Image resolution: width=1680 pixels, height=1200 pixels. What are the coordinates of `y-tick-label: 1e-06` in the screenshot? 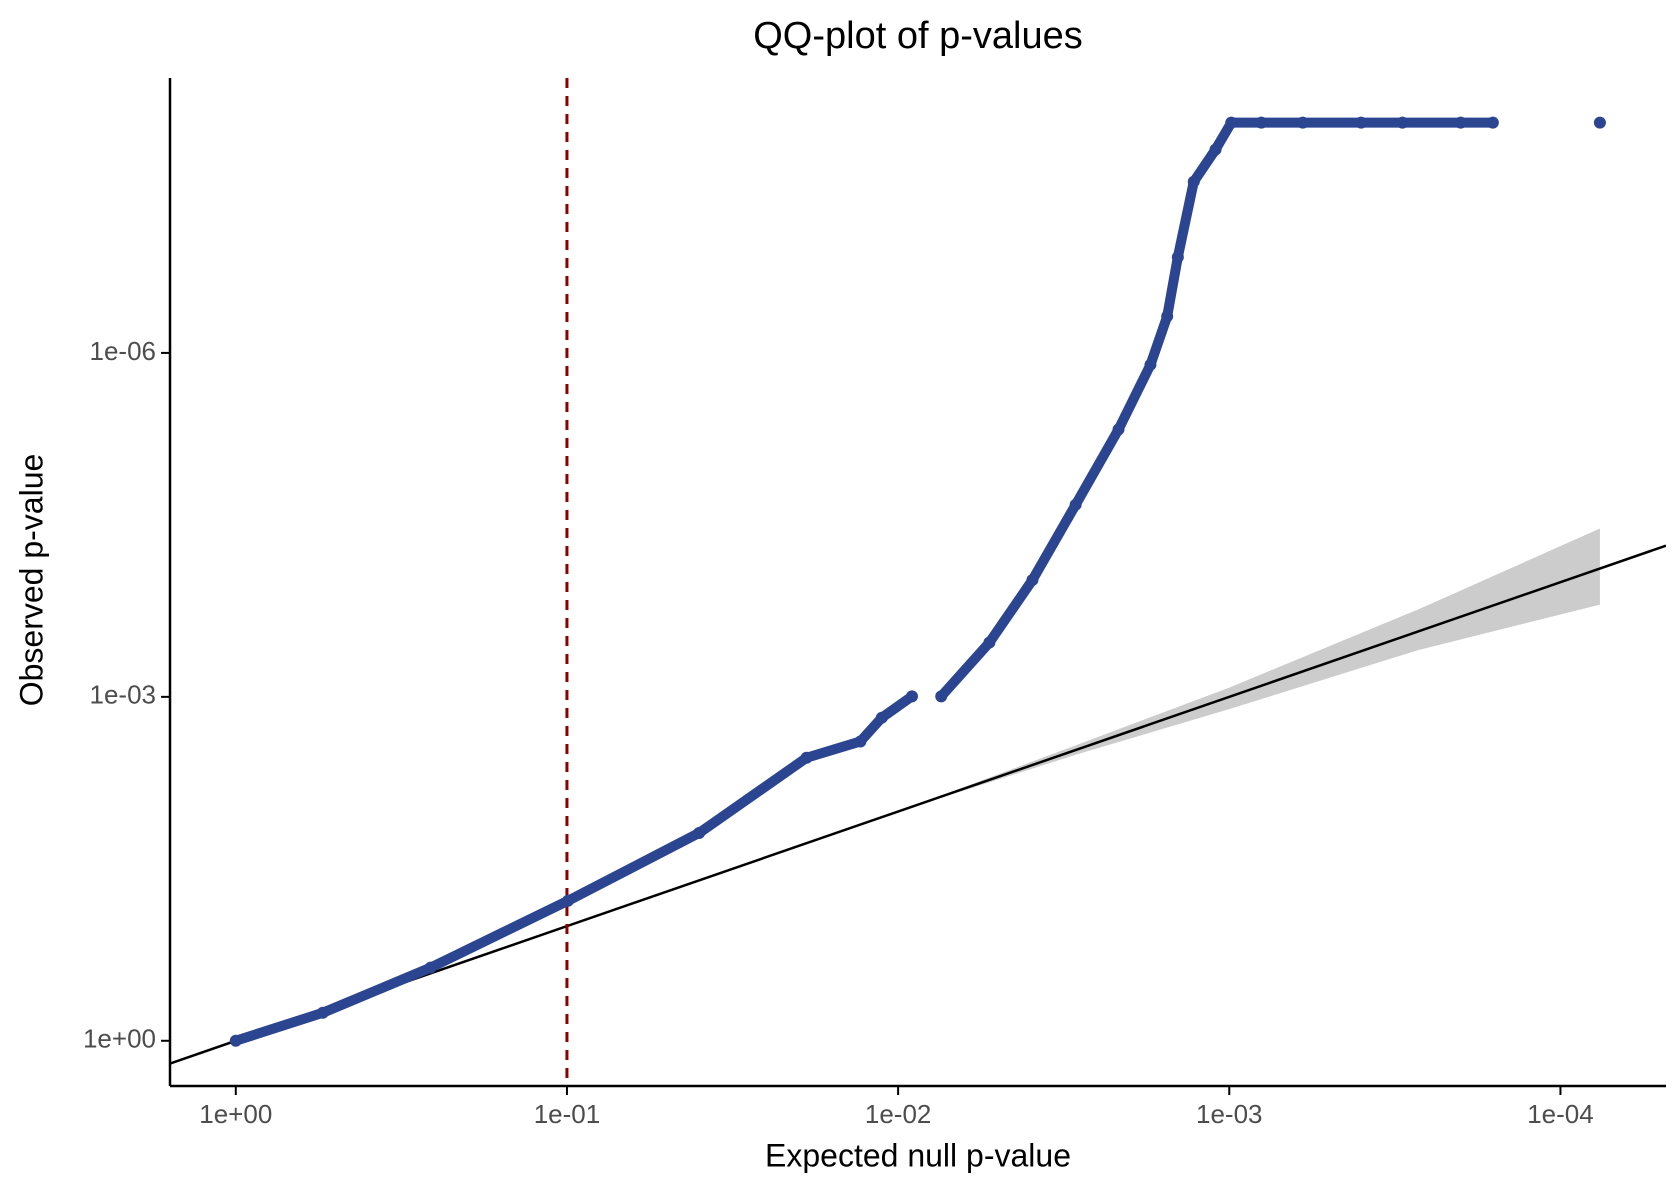 It's located at (123, 351).